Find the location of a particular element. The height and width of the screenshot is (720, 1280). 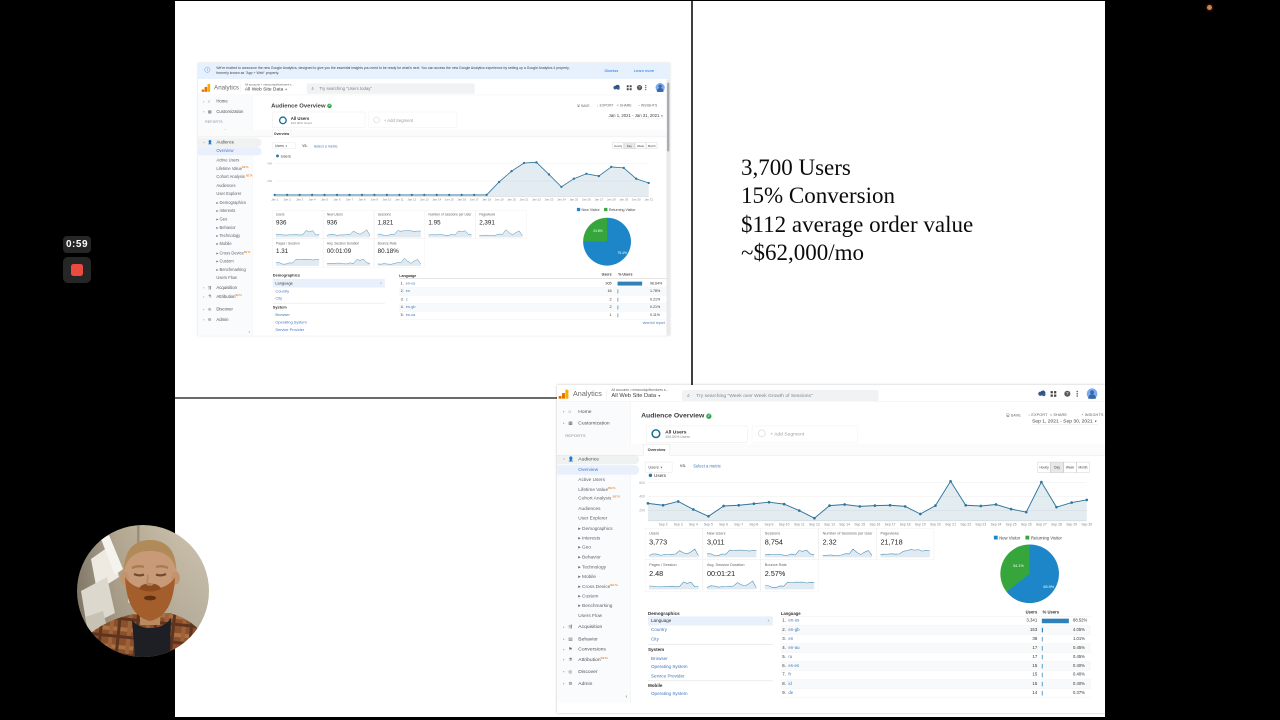

svg-text: Jan 19 is located at coordinates (499, 199).